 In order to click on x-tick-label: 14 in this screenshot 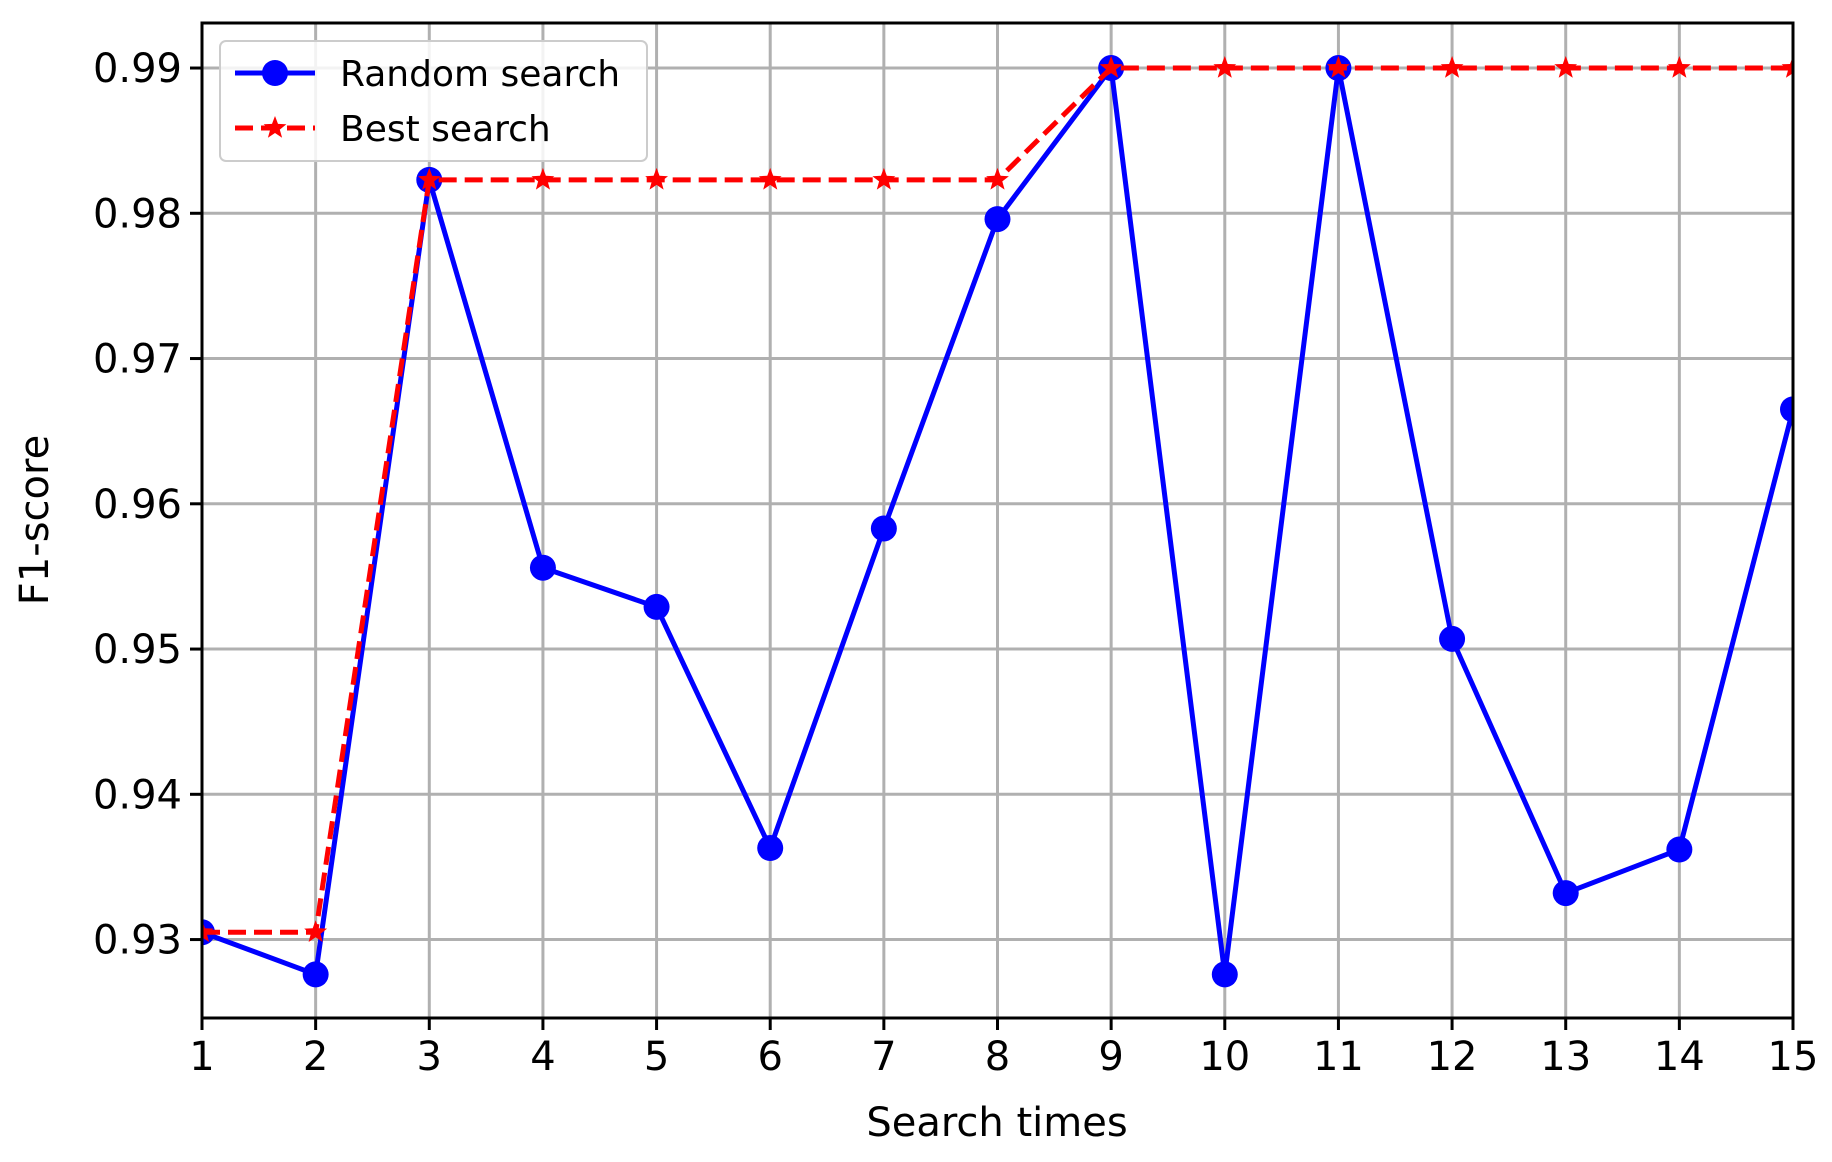, I will do `click(1679, 1057)`.